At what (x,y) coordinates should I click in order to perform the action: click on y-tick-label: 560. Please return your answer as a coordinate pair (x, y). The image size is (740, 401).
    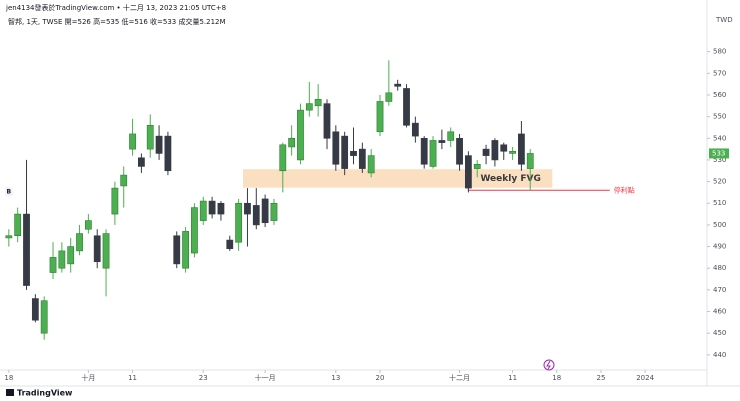
    Looking at the image, I should click on (719, 95).